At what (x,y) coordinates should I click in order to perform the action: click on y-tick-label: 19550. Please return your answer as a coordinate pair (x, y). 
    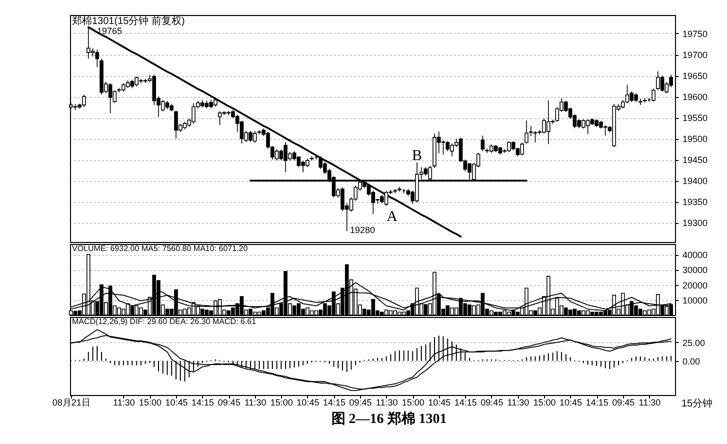
    Looking at the image, I should click on (695, 118).